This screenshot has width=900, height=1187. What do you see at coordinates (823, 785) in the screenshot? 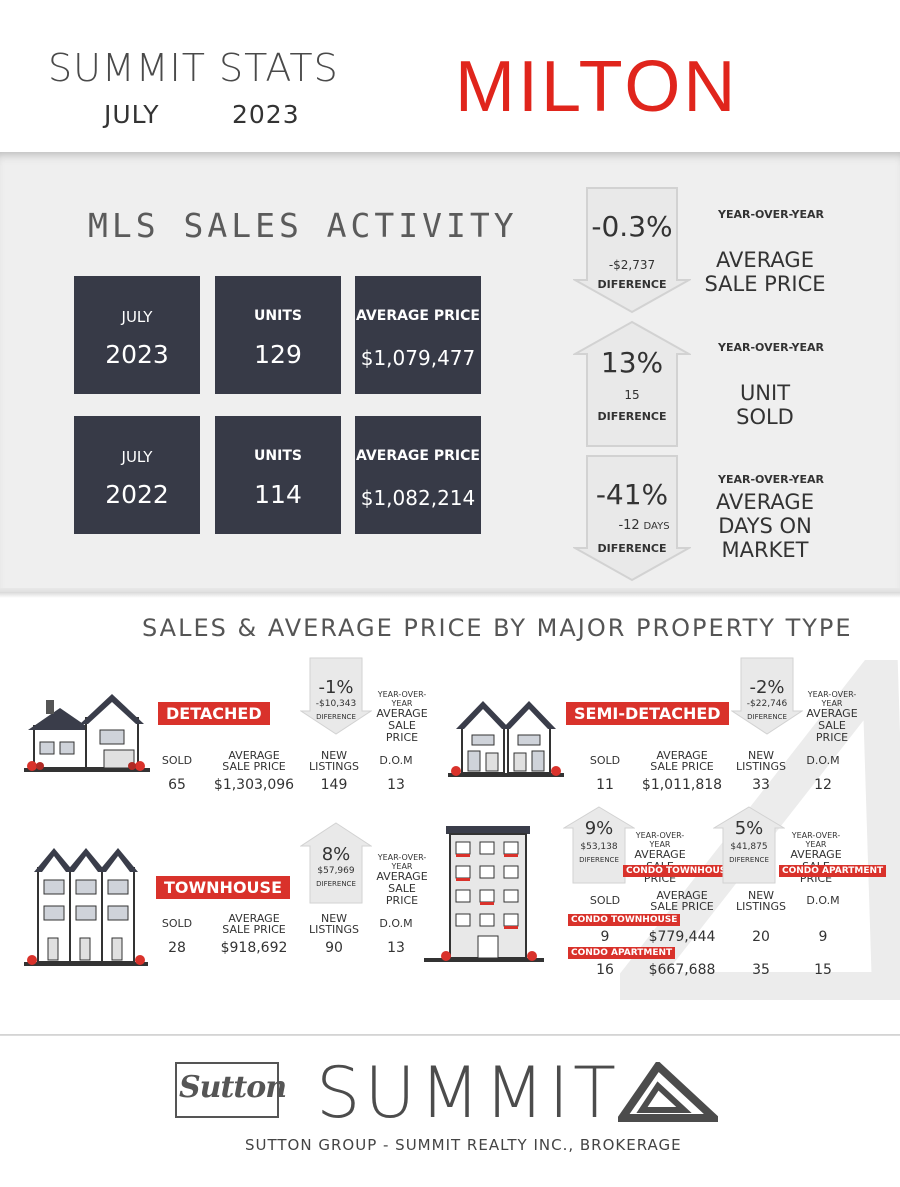
I see `semi-dom: 12` at bounding box center [823, 785].